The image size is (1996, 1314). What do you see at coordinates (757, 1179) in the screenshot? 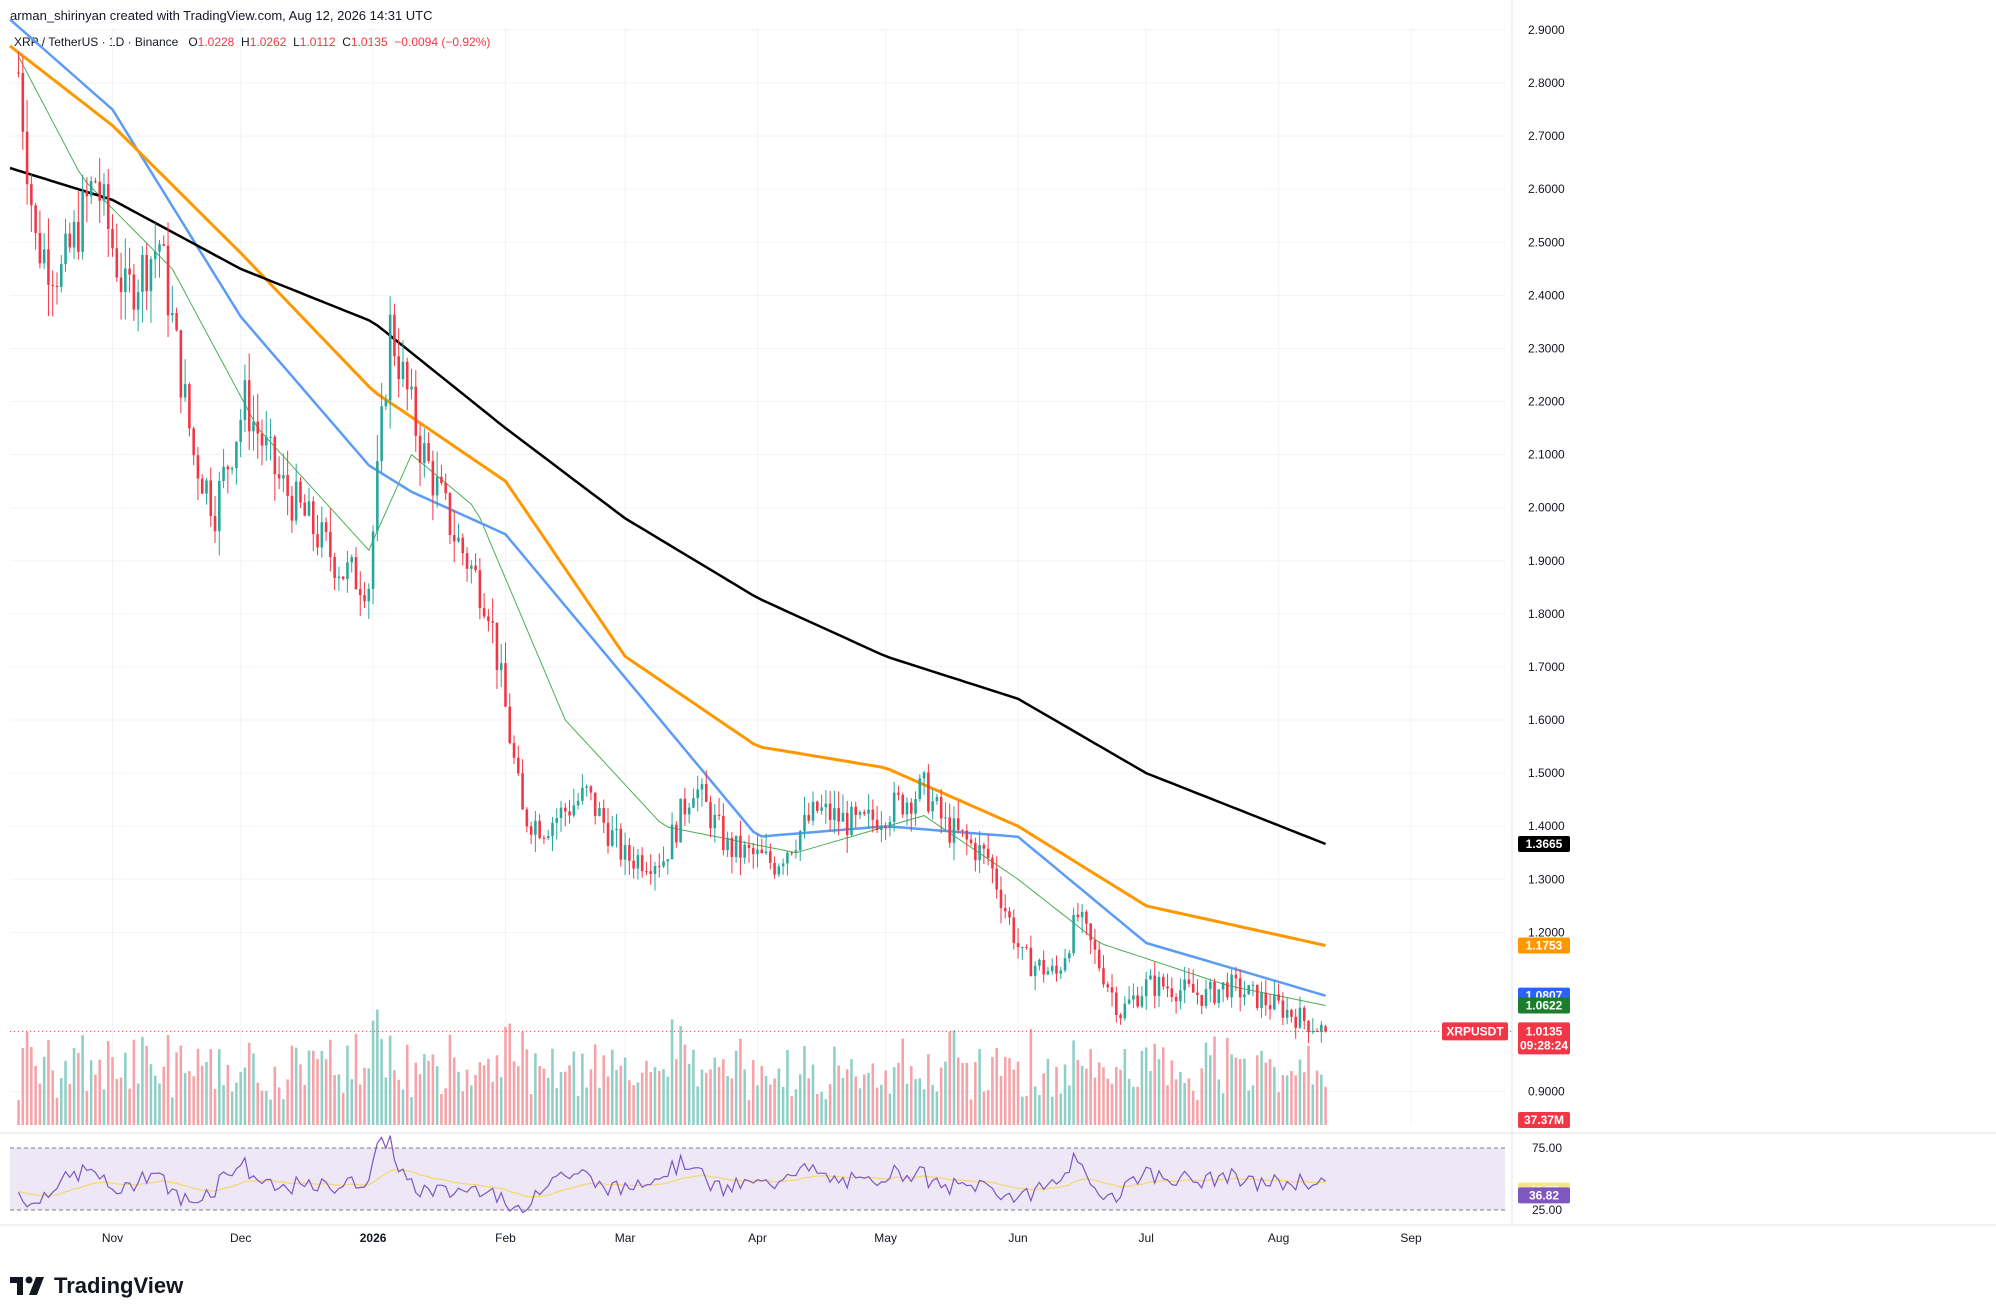
I see `rsi-band` at bounding box center [757, 1179].